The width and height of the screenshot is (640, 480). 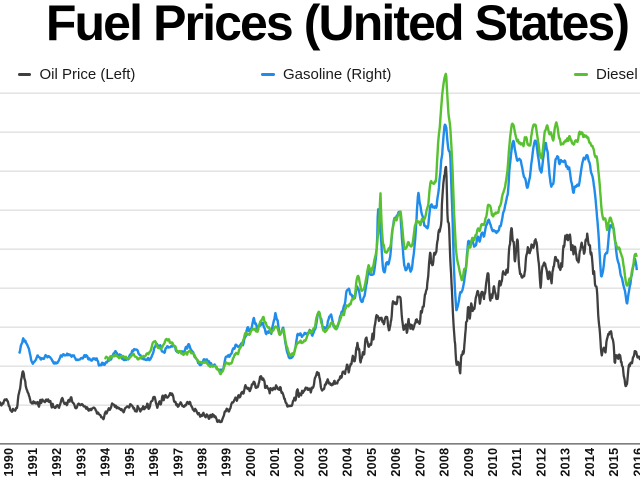 I want to click on svg-text: 2011, so click(x=517, y=462).